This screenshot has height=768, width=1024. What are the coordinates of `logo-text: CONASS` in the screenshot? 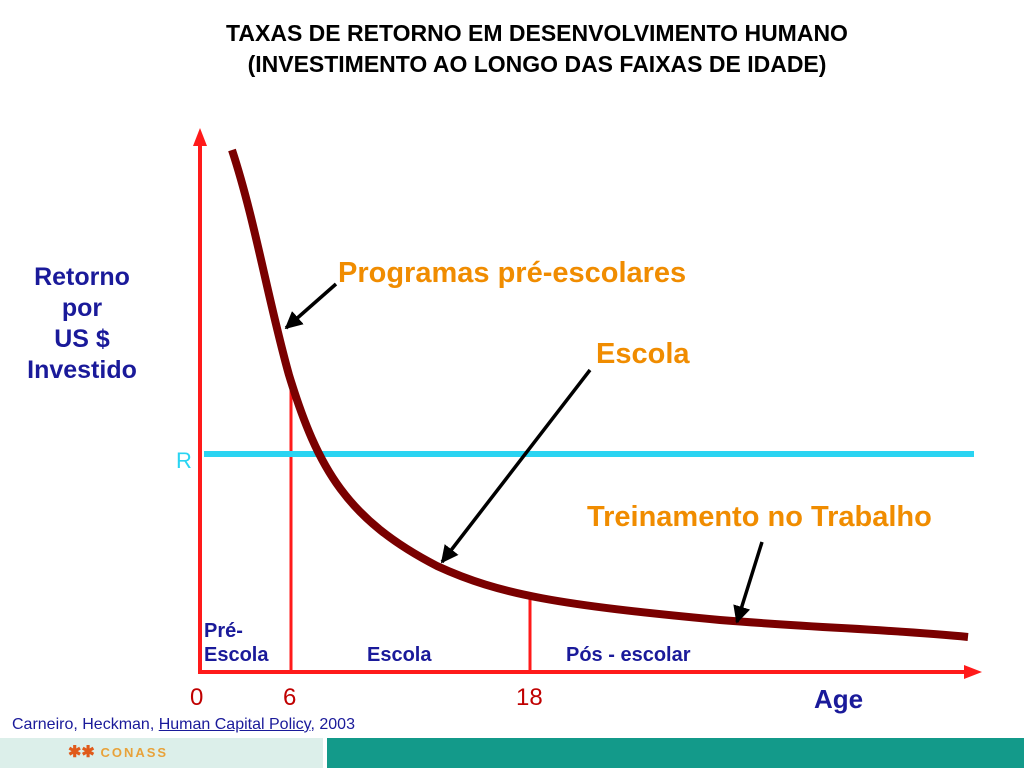 It's located at (134, 752).